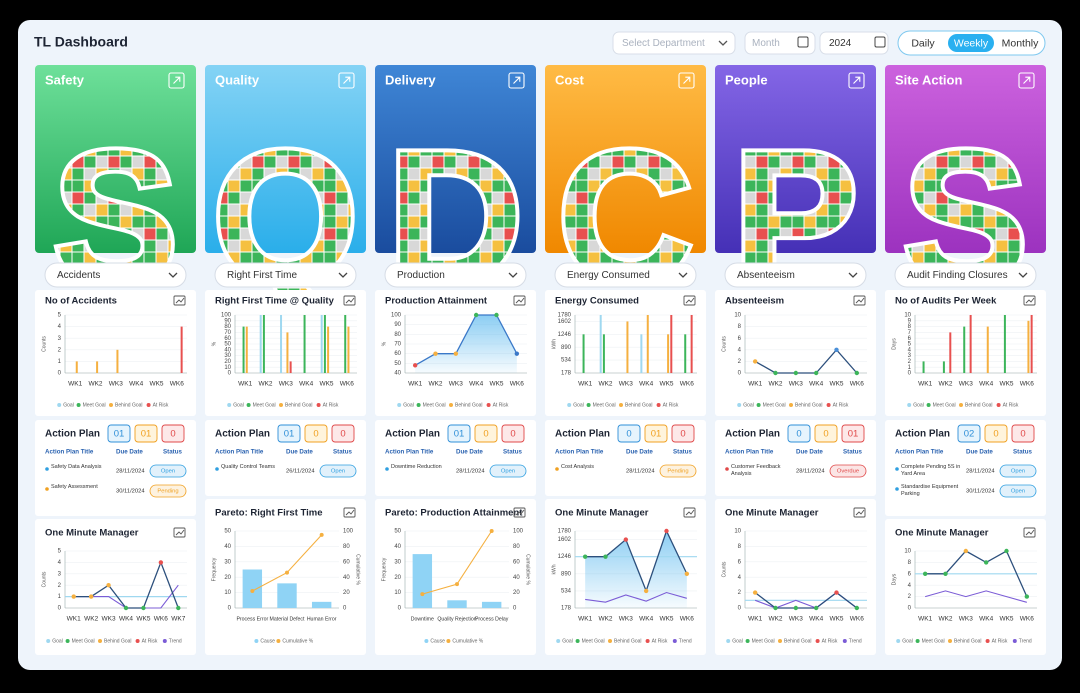 This screenshot has width=1080, height=693. Describe the element at coordinates (830, 641) in the screenshot. I see `legend-label: At Risk` at that location.